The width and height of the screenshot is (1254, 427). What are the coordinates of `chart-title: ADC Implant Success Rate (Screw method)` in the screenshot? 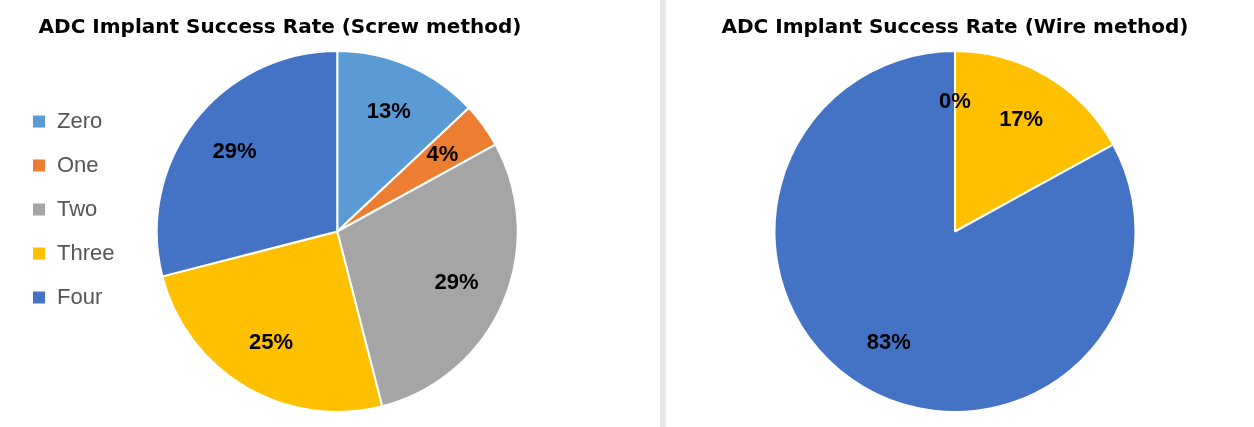 It's located at (280, 26).